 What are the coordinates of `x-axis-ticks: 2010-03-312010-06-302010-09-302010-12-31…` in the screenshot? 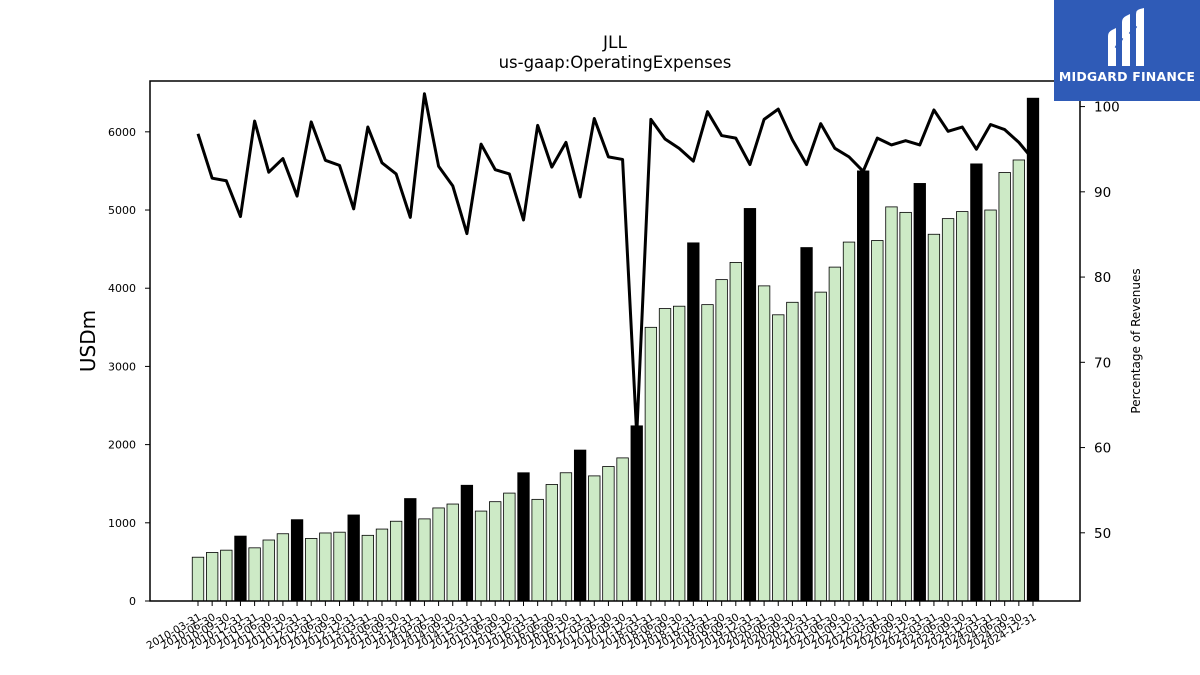 It's located at (591, 626).